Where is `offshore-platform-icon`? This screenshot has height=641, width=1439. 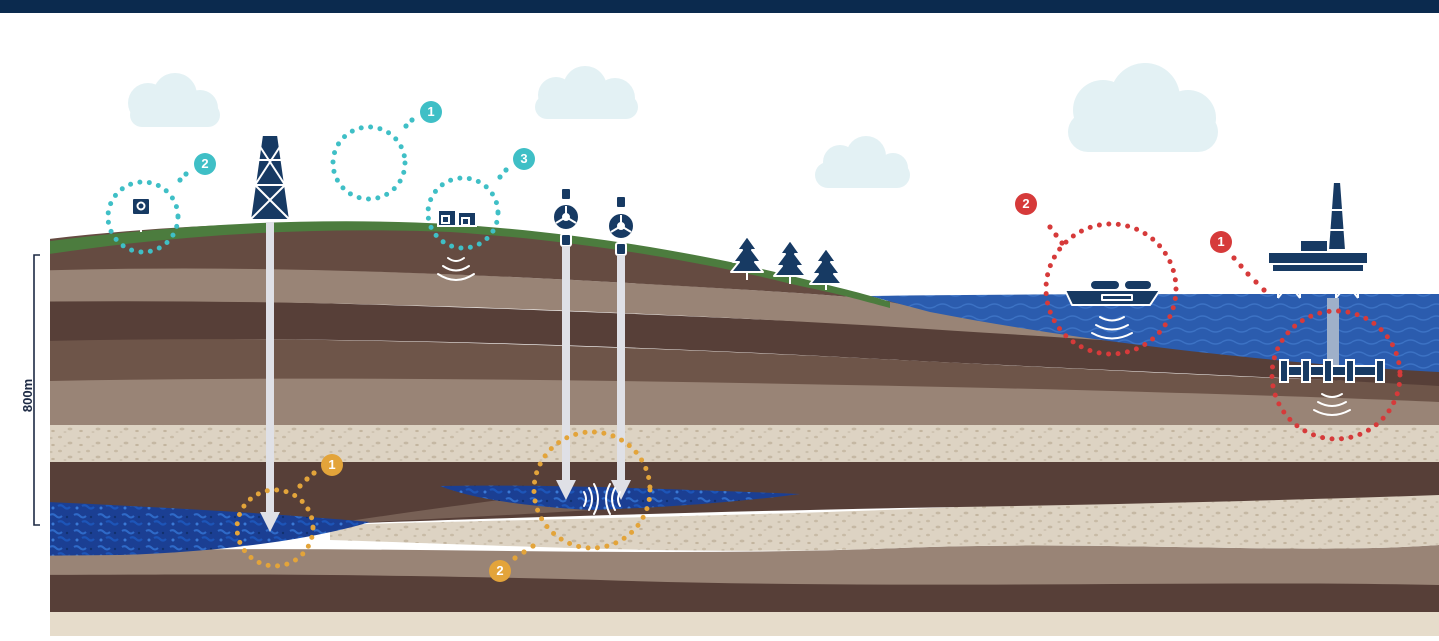 offshore-platform-icon is located at coordinates (1318, 237).